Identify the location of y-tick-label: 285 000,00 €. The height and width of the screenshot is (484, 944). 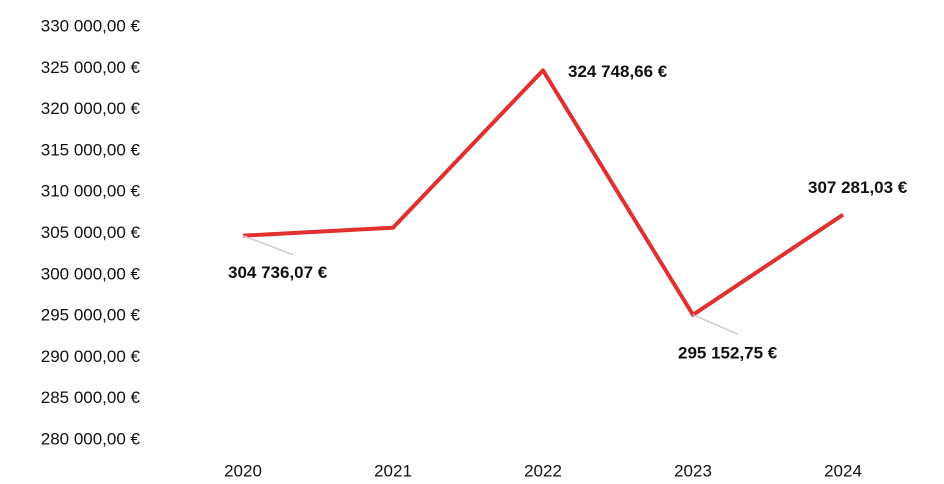
(91, 397).